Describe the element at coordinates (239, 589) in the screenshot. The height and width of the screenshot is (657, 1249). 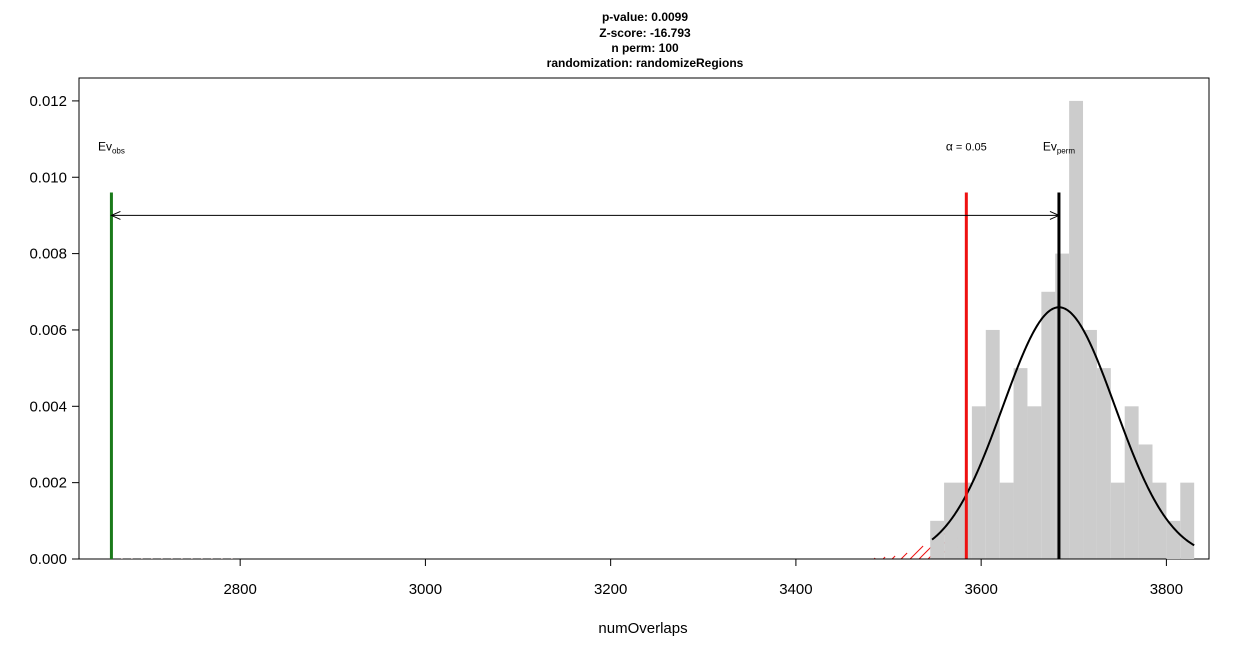
I see `x-tick-label: 2800` at that location.